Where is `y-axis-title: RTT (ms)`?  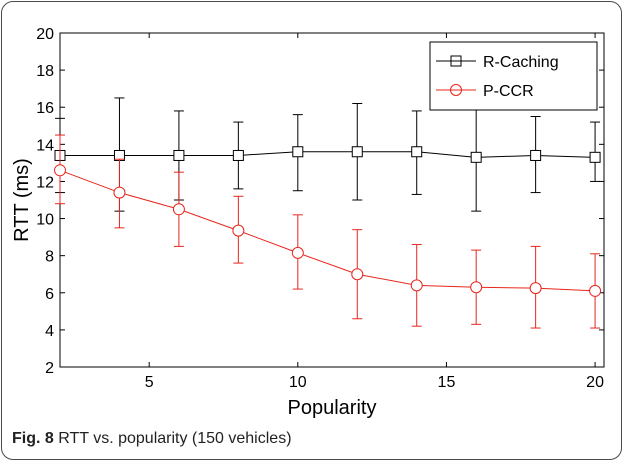
y-axis-title: RTT (ms) is located at coordinates (22, 200).